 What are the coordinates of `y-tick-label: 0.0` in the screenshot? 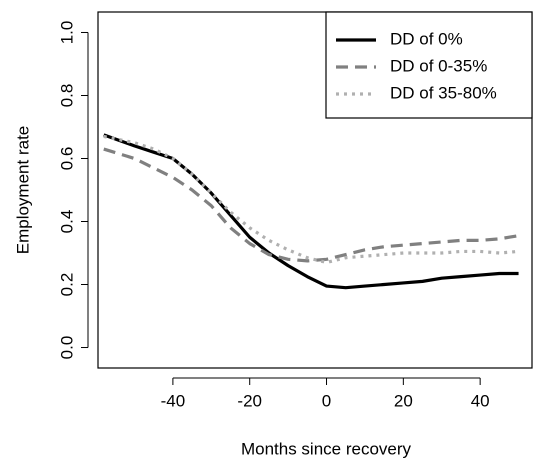 It's located at (66, 348).